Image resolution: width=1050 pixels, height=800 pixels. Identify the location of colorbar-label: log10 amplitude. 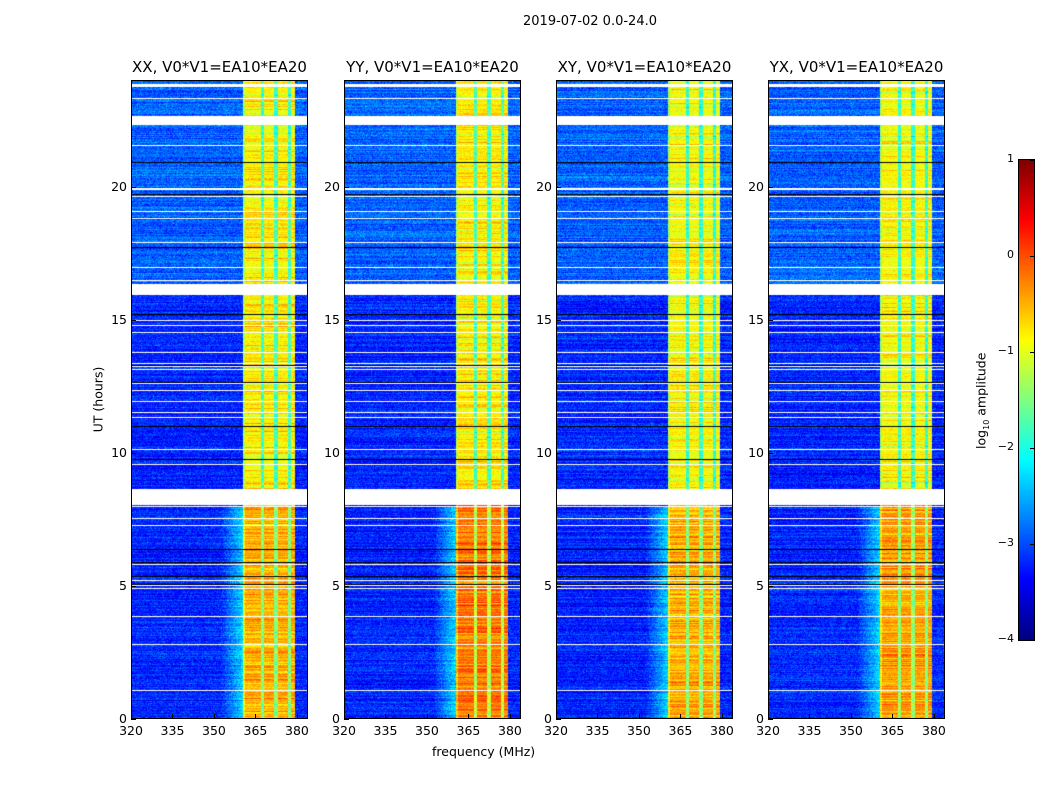
(982, 401).